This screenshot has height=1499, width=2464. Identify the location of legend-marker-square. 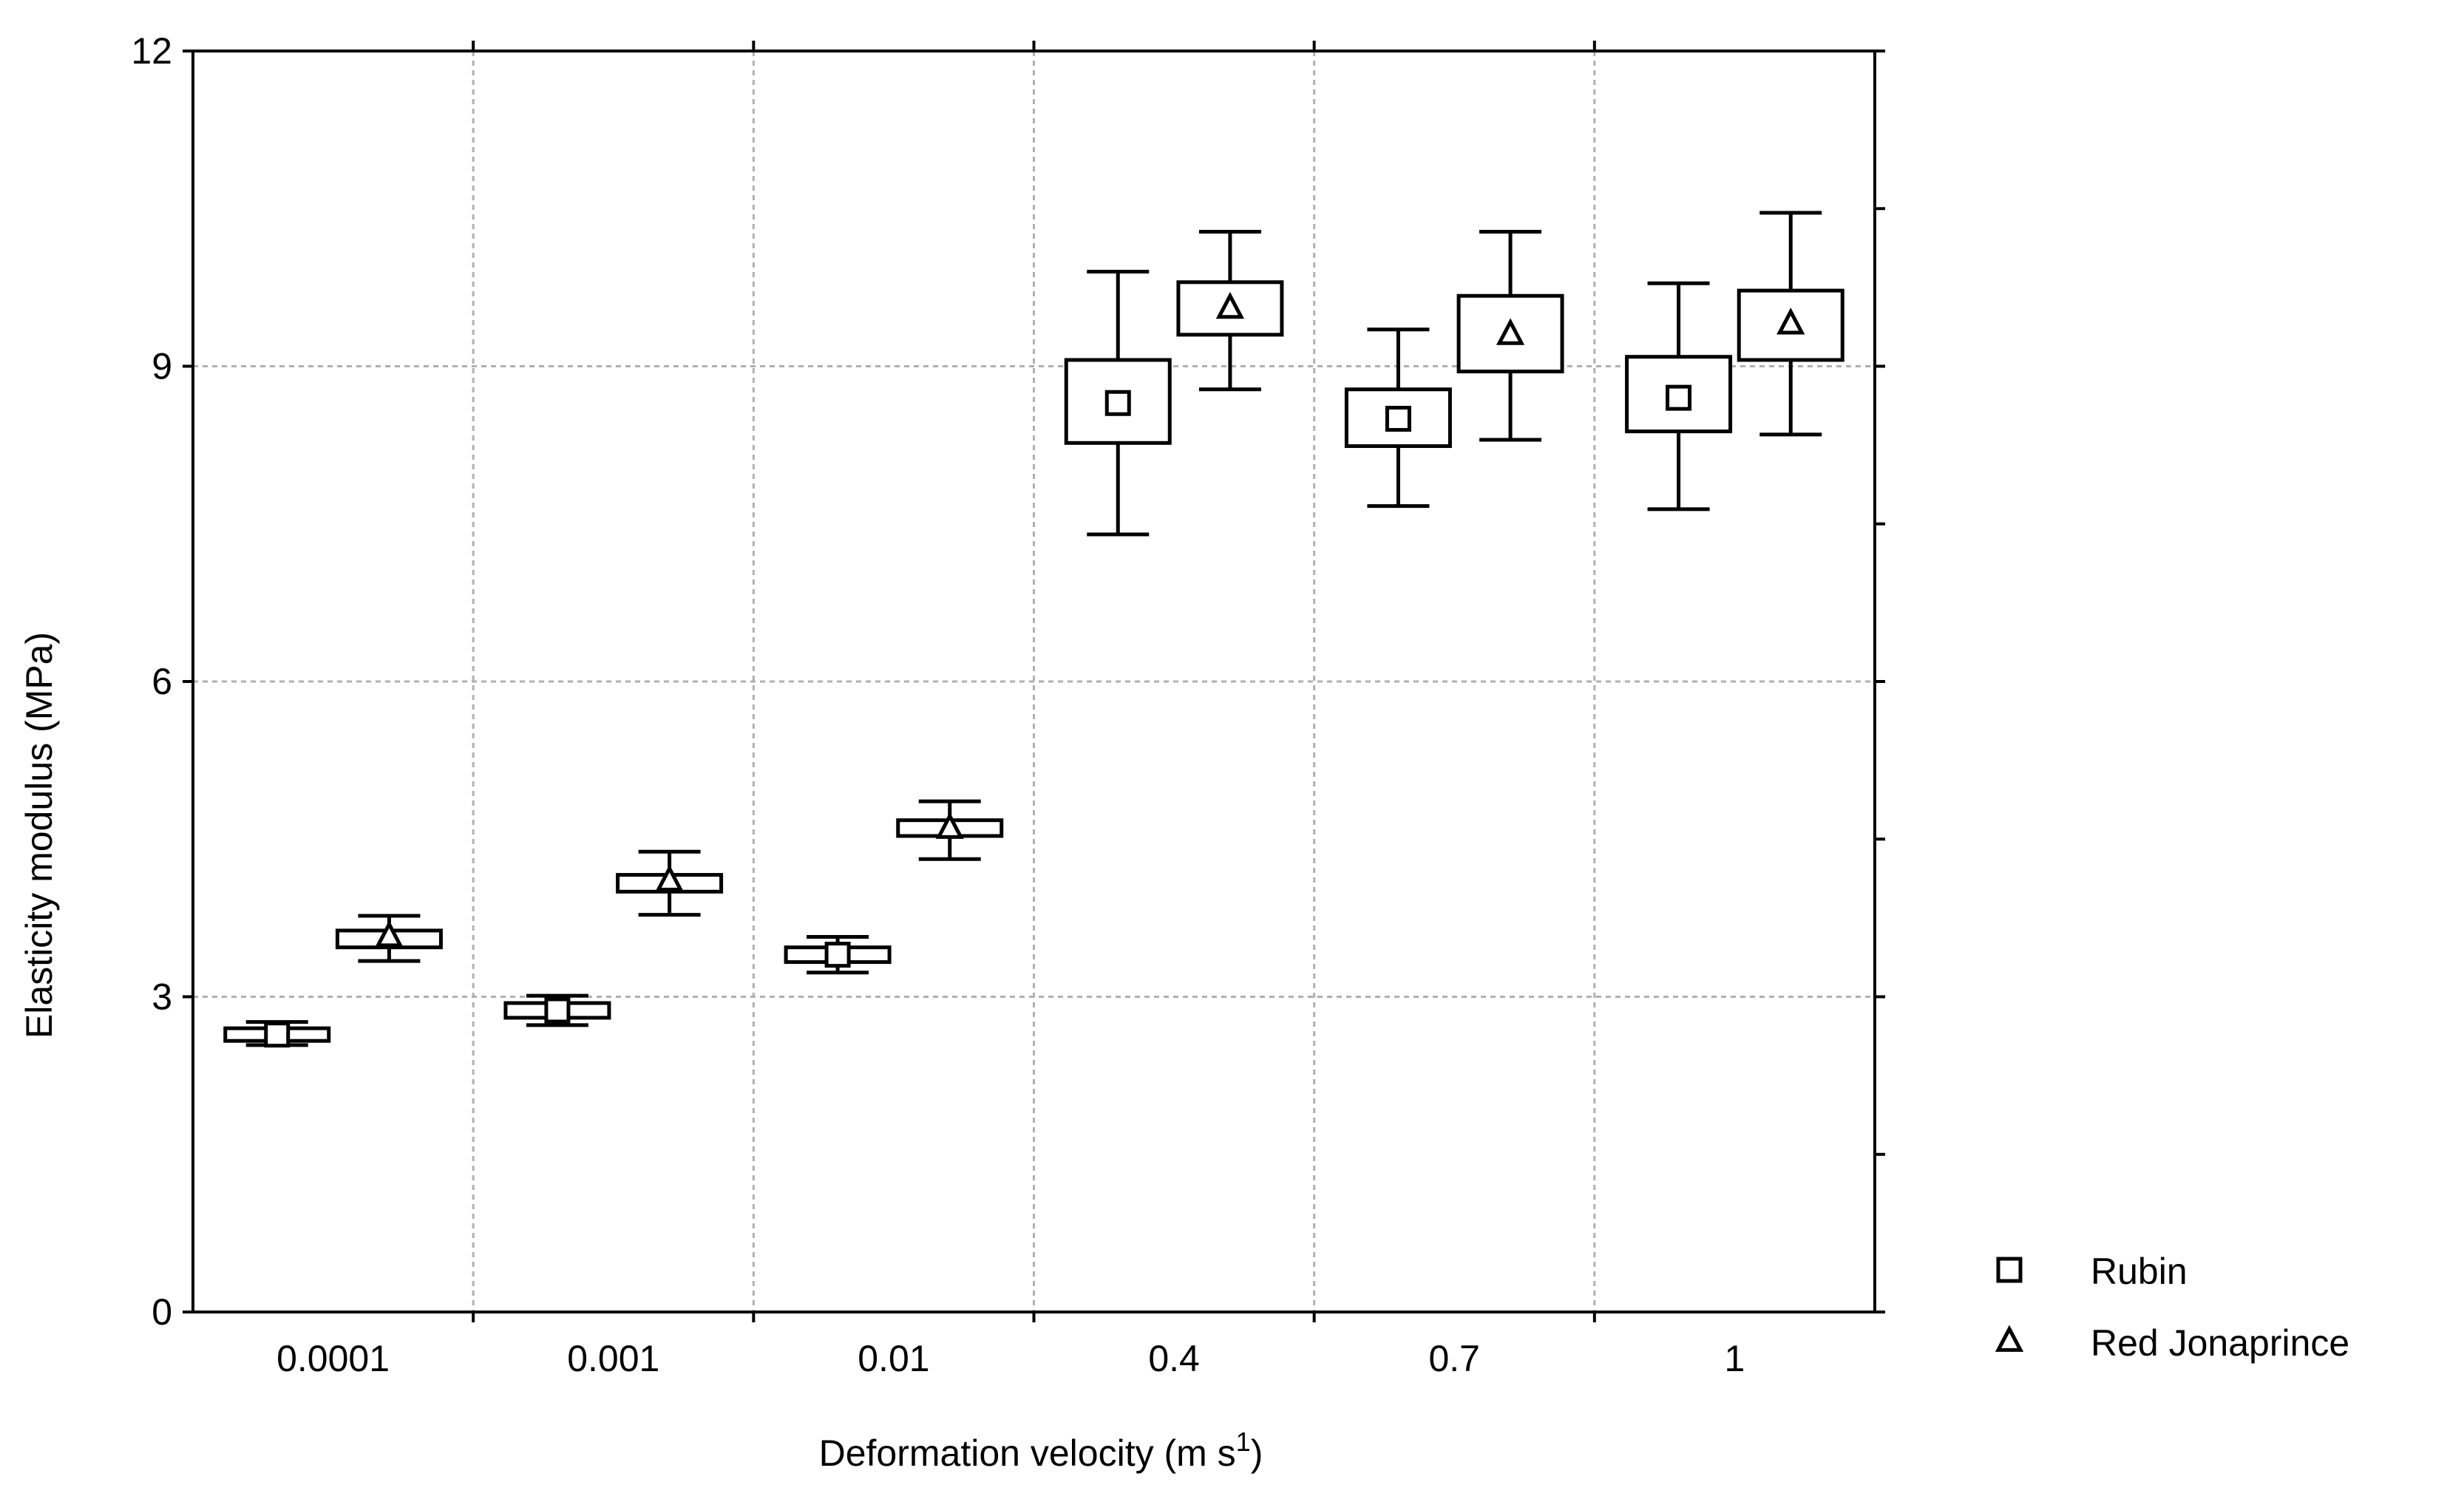
(2009, 1270).